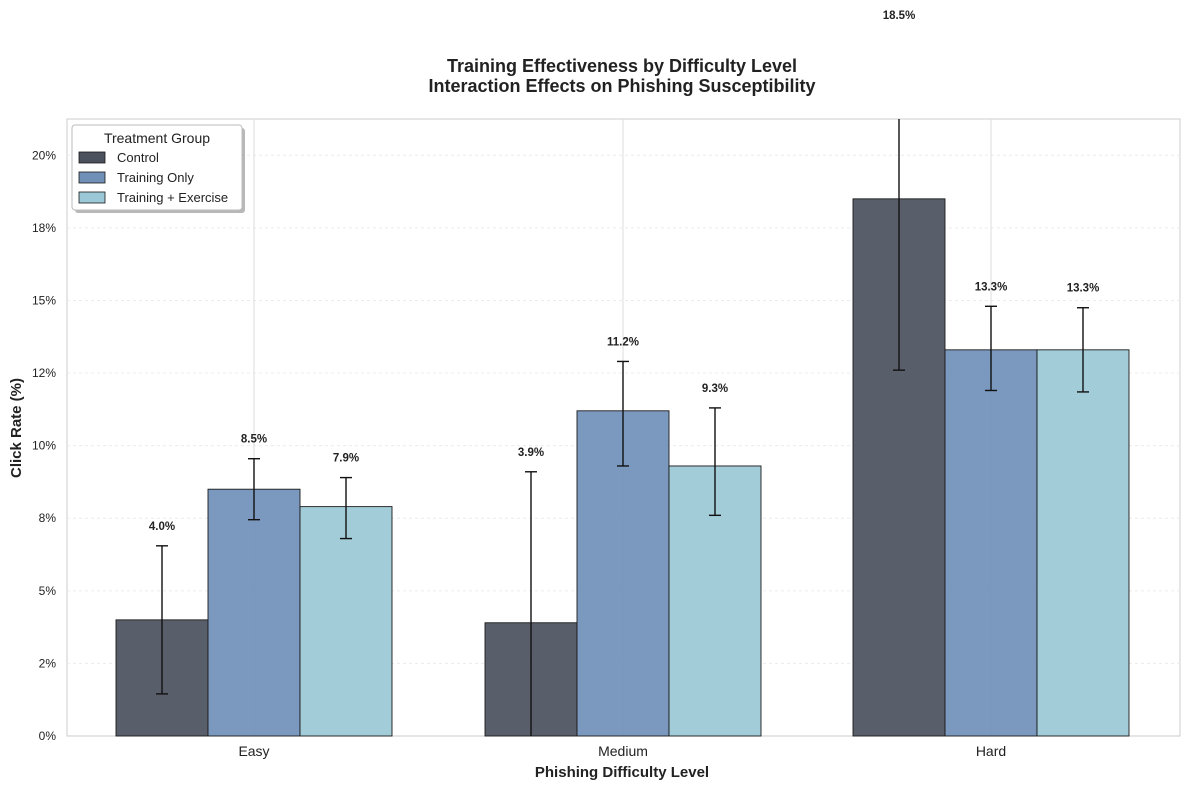  What do you see at coordinates (254, 440) in the screenshot?
I see `data-label: 8.5%` at bounding box center [254, 440].